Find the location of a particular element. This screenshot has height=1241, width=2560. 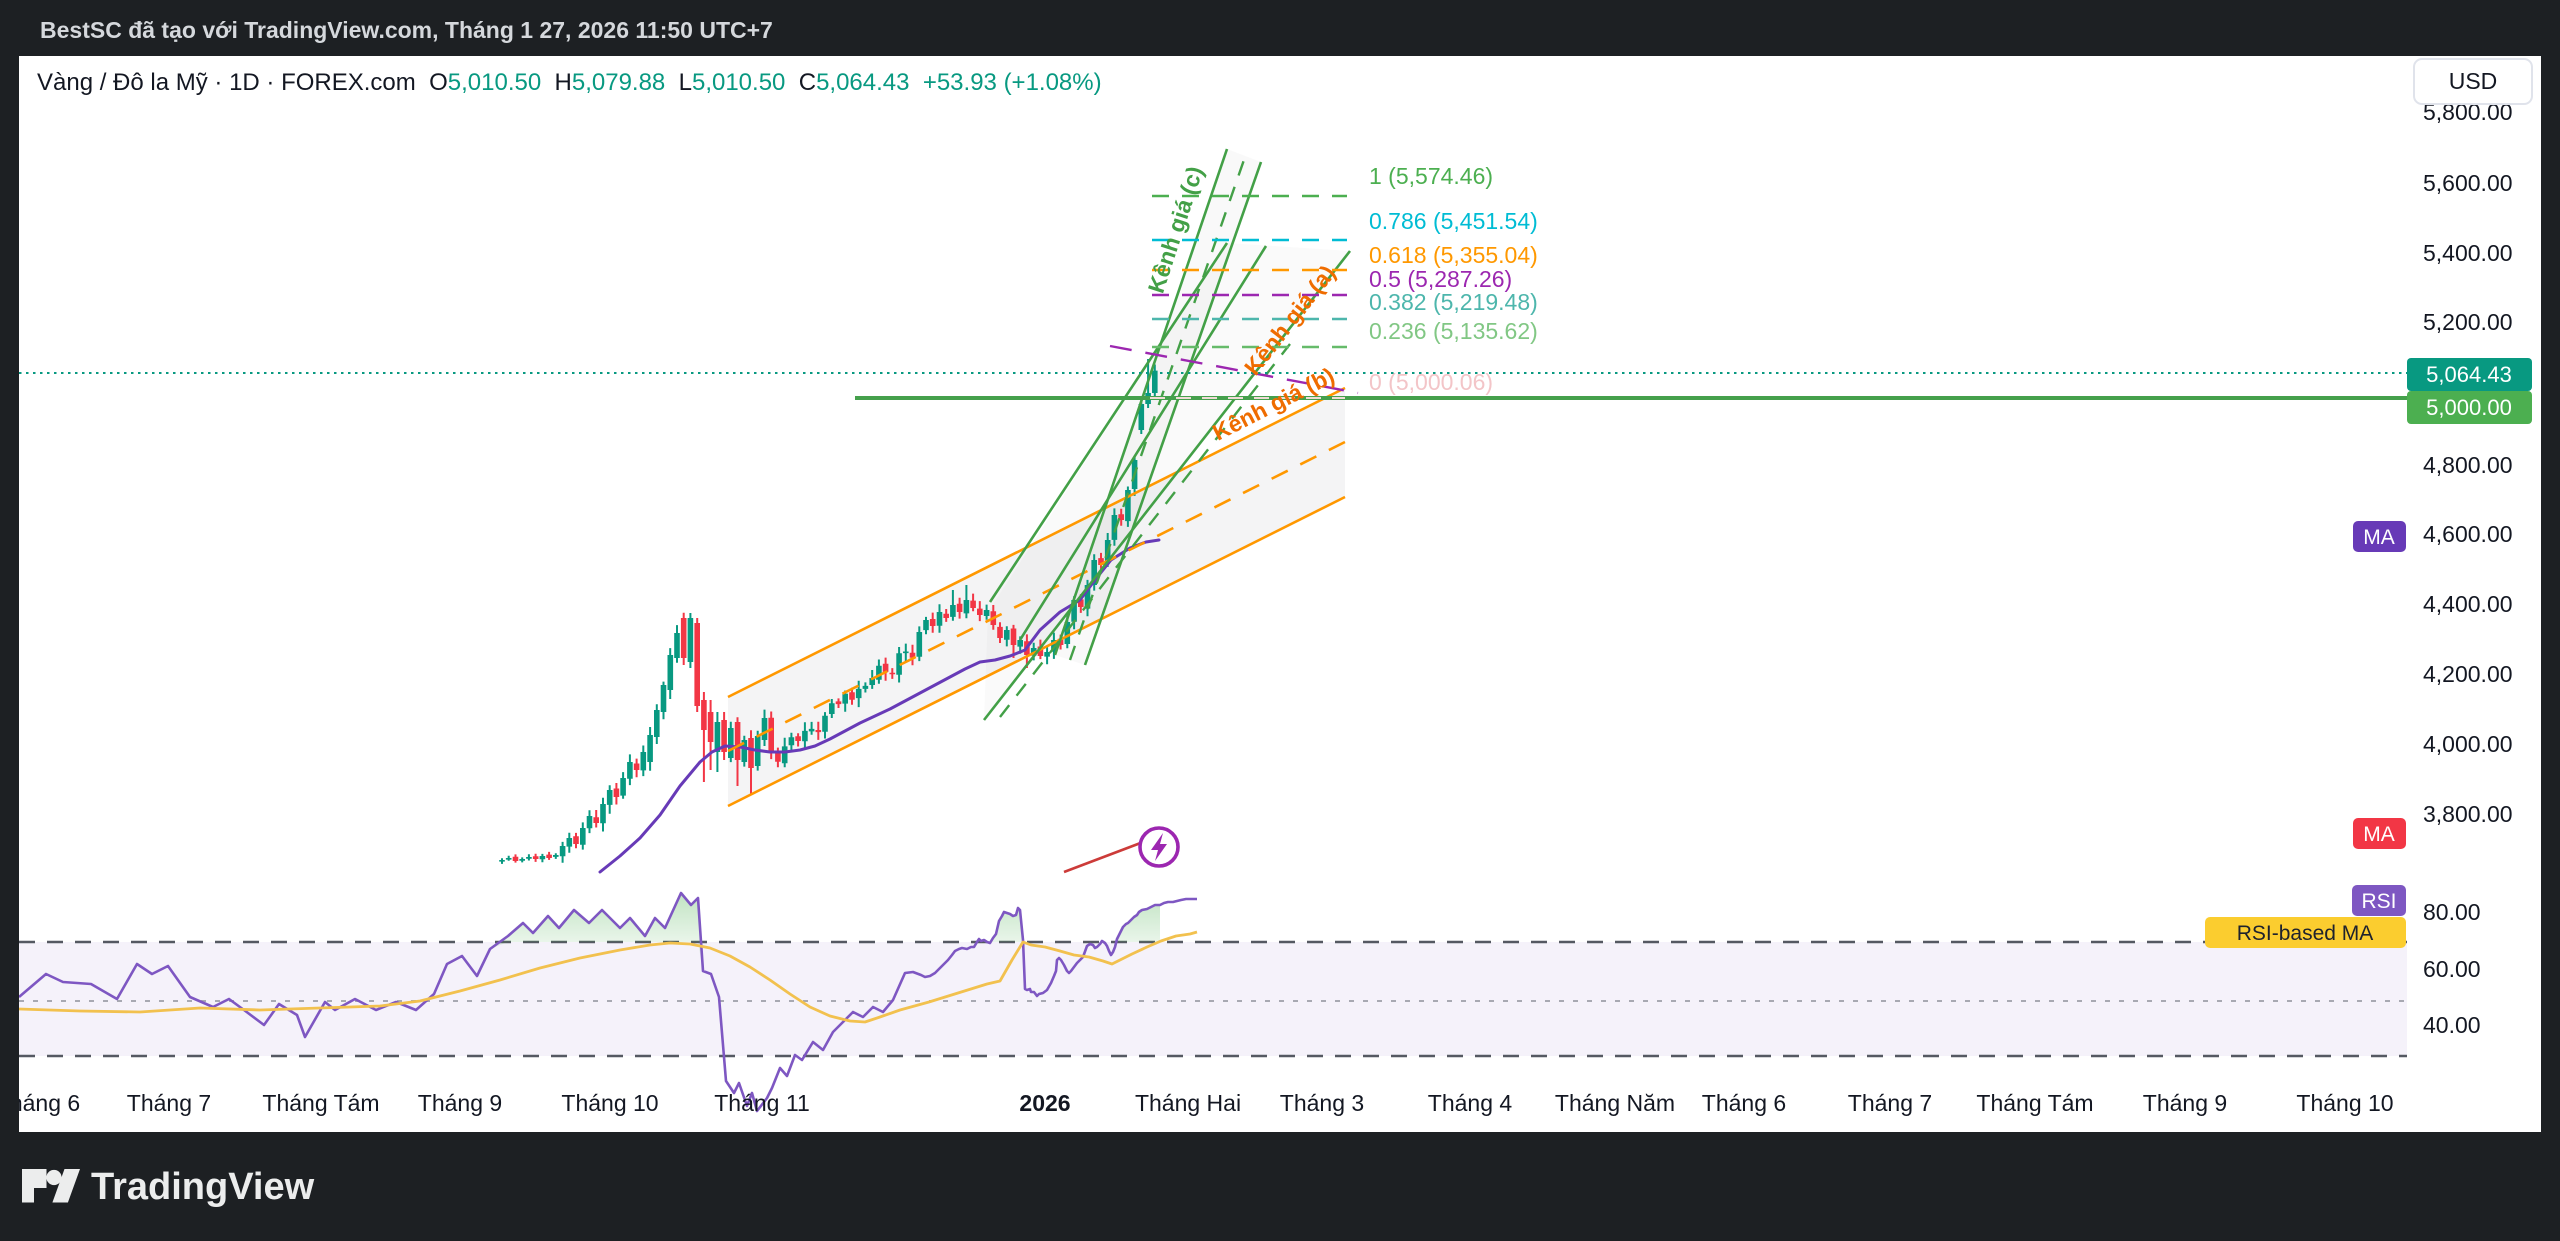

svg-text: 4,800.00 is located at coordinates (2468, 465).